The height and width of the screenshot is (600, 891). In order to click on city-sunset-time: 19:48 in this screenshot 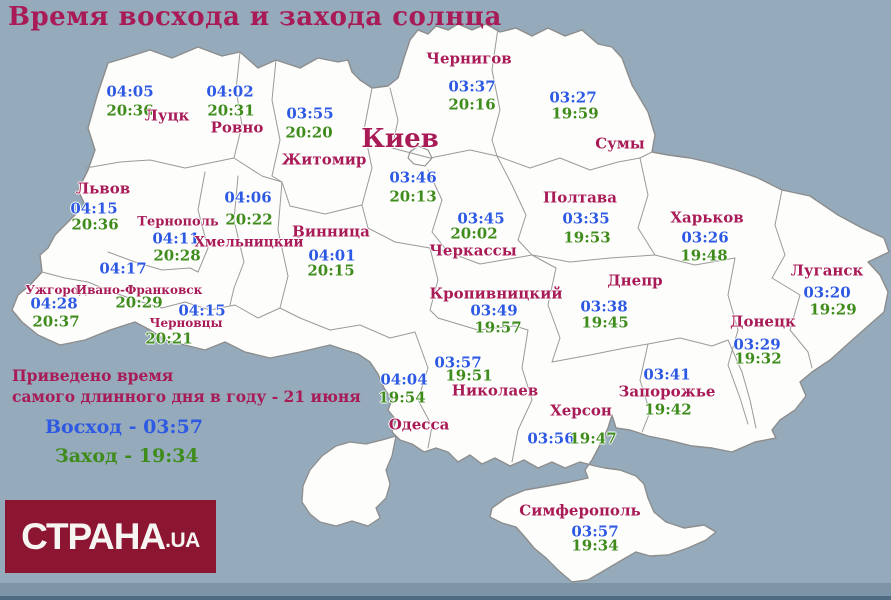, I will do `click(704, 255)`.